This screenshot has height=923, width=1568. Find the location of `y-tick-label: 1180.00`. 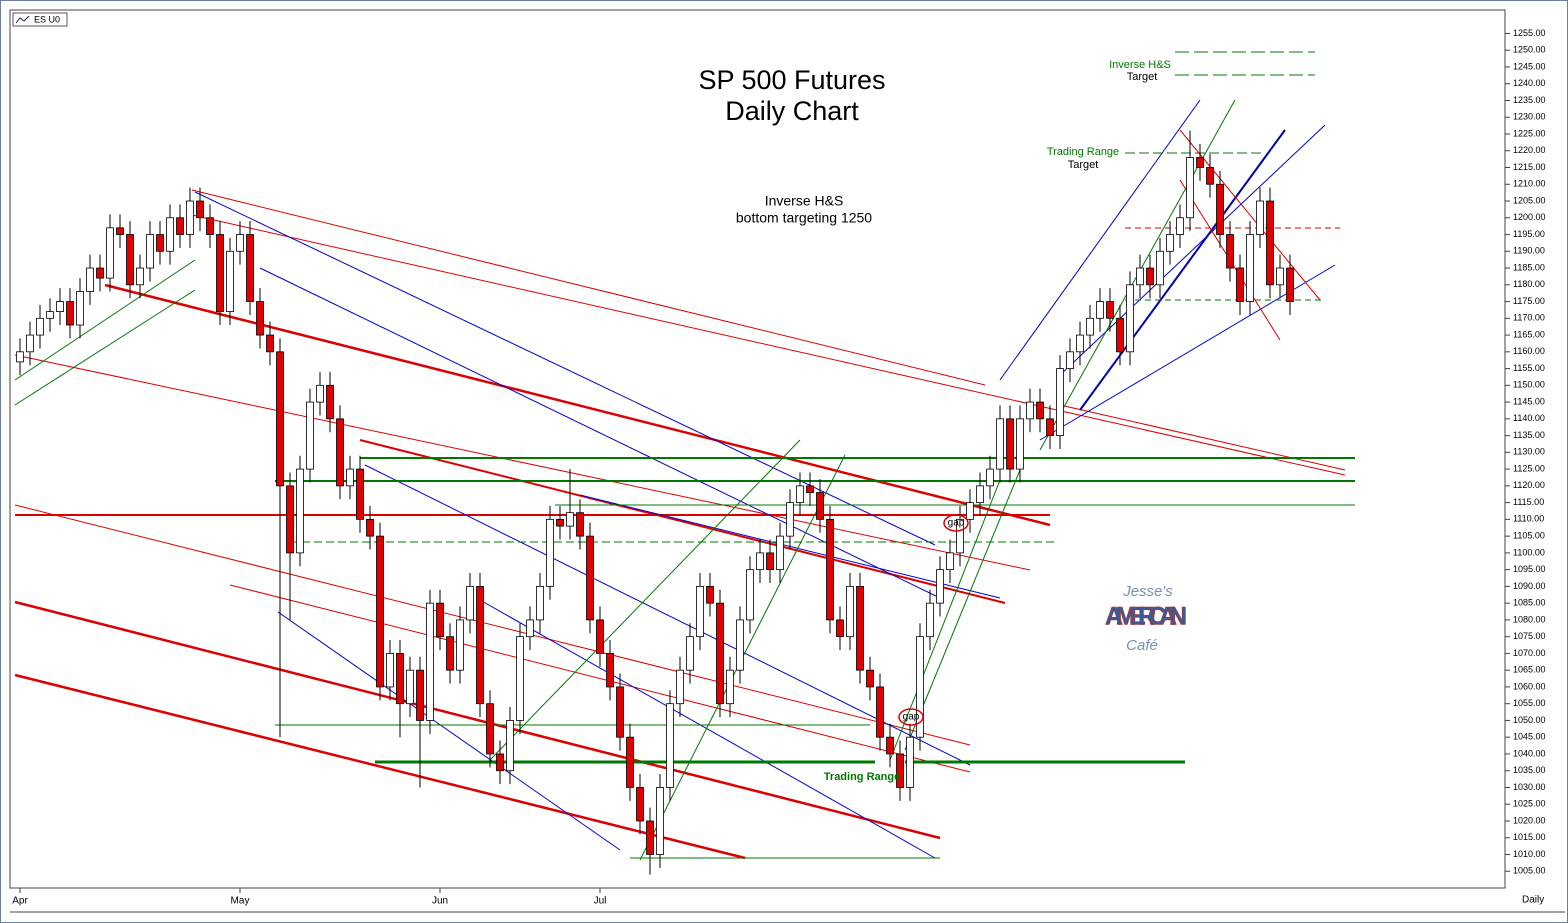

y-tick-label: 1180.00 is located at coordinates (1529, 284).